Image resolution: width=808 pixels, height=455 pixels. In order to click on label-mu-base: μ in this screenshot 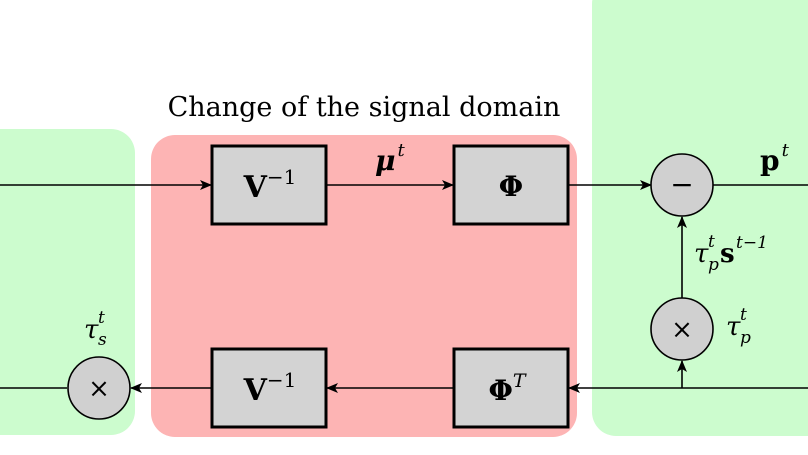, I will do `click(385, 160)`.